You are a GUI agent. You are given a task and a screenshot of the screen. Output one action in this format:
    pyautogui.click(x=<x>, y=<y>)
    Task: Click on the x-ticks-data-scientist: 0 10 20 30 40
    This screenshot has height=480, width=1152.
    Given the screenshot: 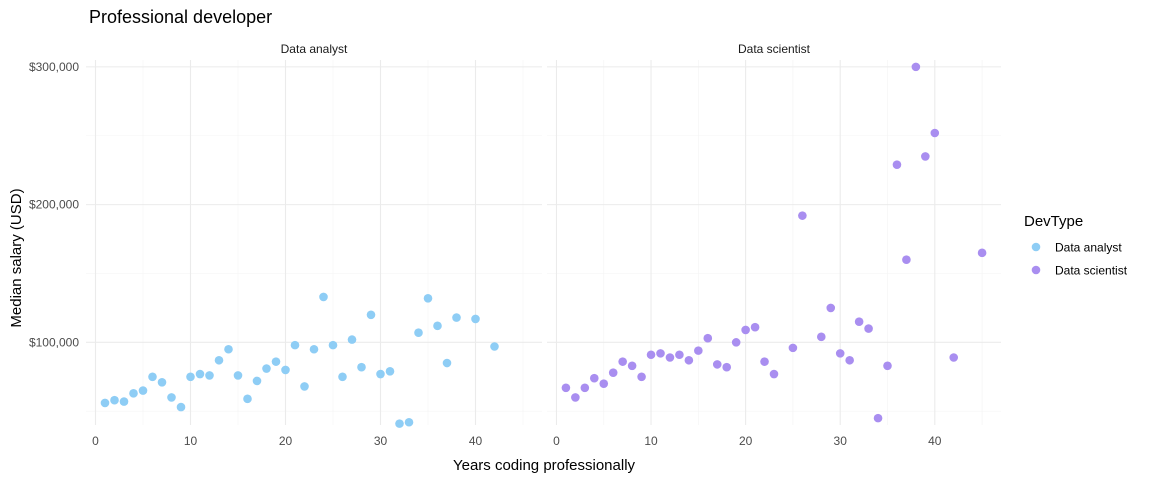 What is the action you would take?
    pyautogui.click(x=747, y=441)
    